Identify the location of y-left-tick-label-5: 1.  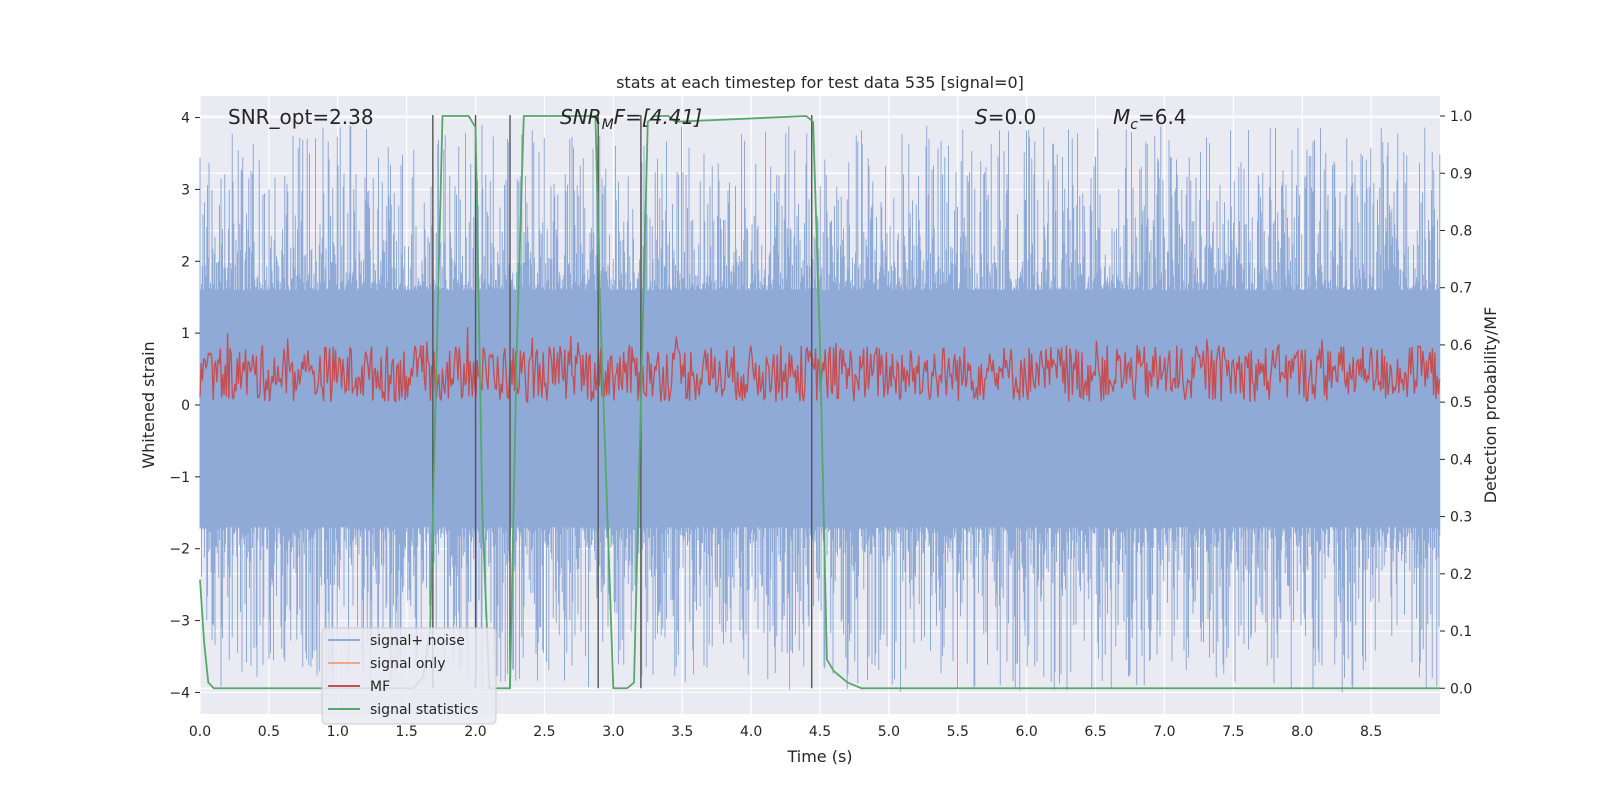
(185, 334).